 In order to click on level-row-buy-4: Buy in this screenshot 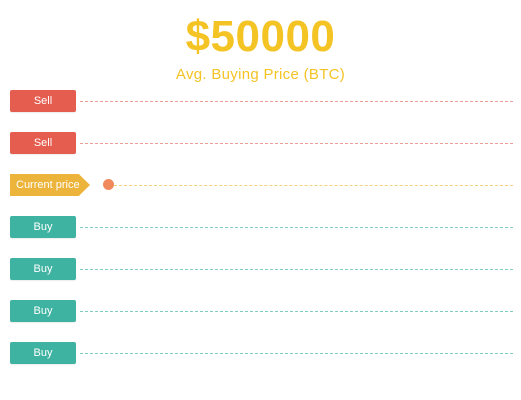, I will do `click(261, 353)`.